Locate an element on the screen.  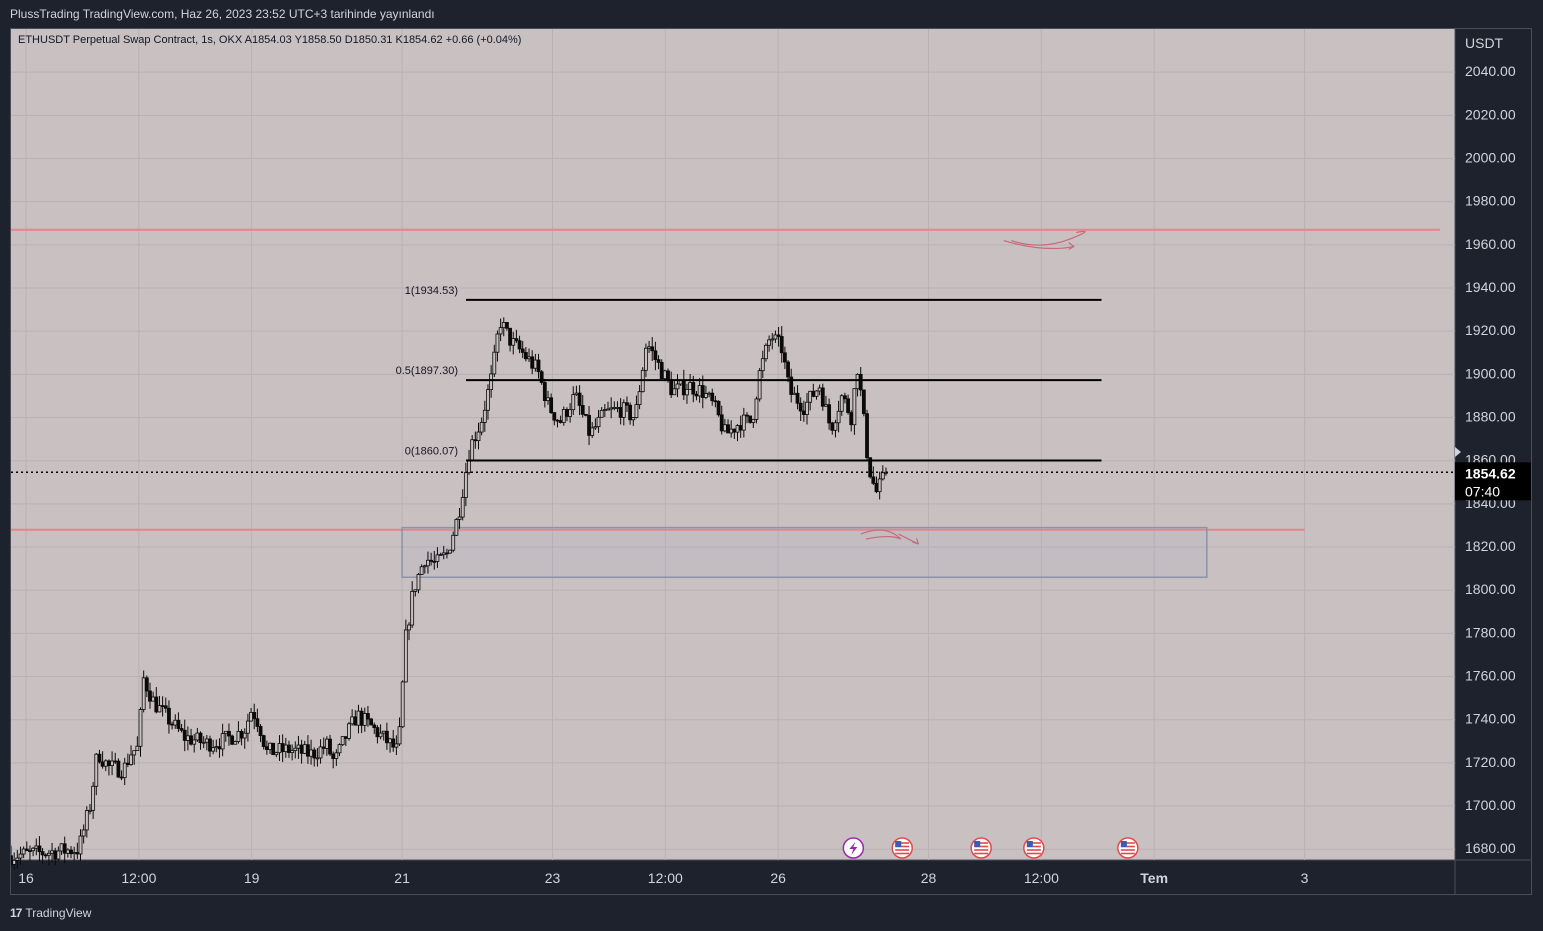
footer: 17 TradingView is located at coordinates (50, 913).